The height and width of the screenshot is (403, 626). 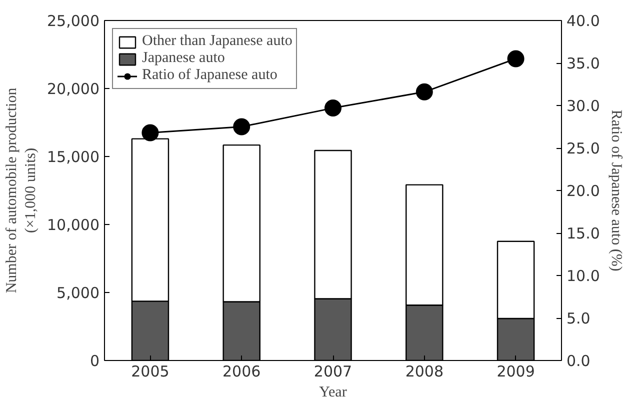 What do you see at coordinates (583, 276) in the screenshot?
I see `y2-tick-label: 10.0` at bounding box center [583, 276].